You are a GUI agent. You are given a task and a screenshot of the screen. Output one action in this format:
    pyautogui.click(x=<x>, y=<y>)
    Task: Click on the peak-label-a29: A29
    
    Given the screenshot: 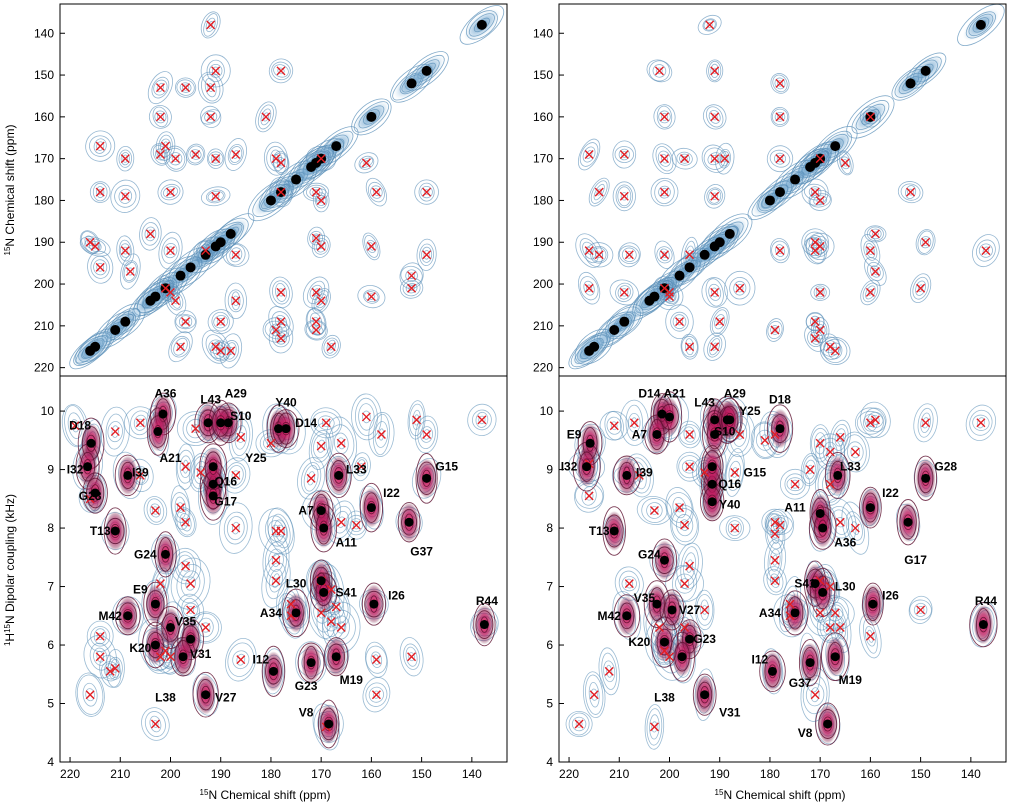 What is the action you would take?
    pyautogui.click(x=236, y=394)
    